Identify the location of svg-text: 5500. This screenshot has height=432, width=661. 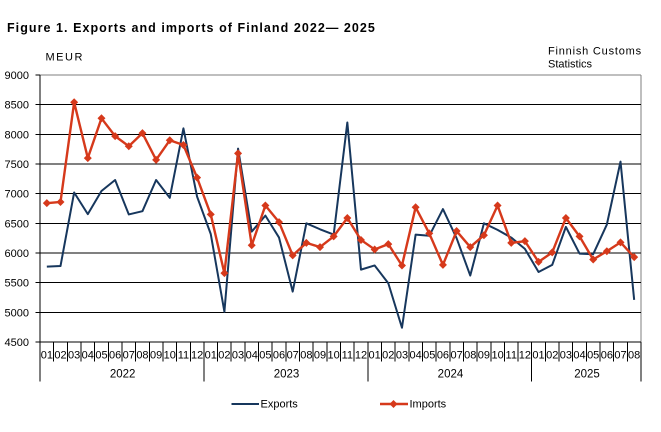
(17, 284).